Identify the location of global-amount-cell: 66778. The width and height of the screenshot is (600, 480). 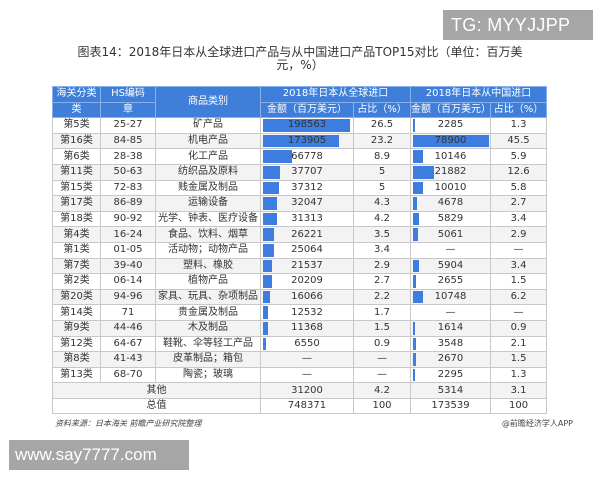
(307, 156).